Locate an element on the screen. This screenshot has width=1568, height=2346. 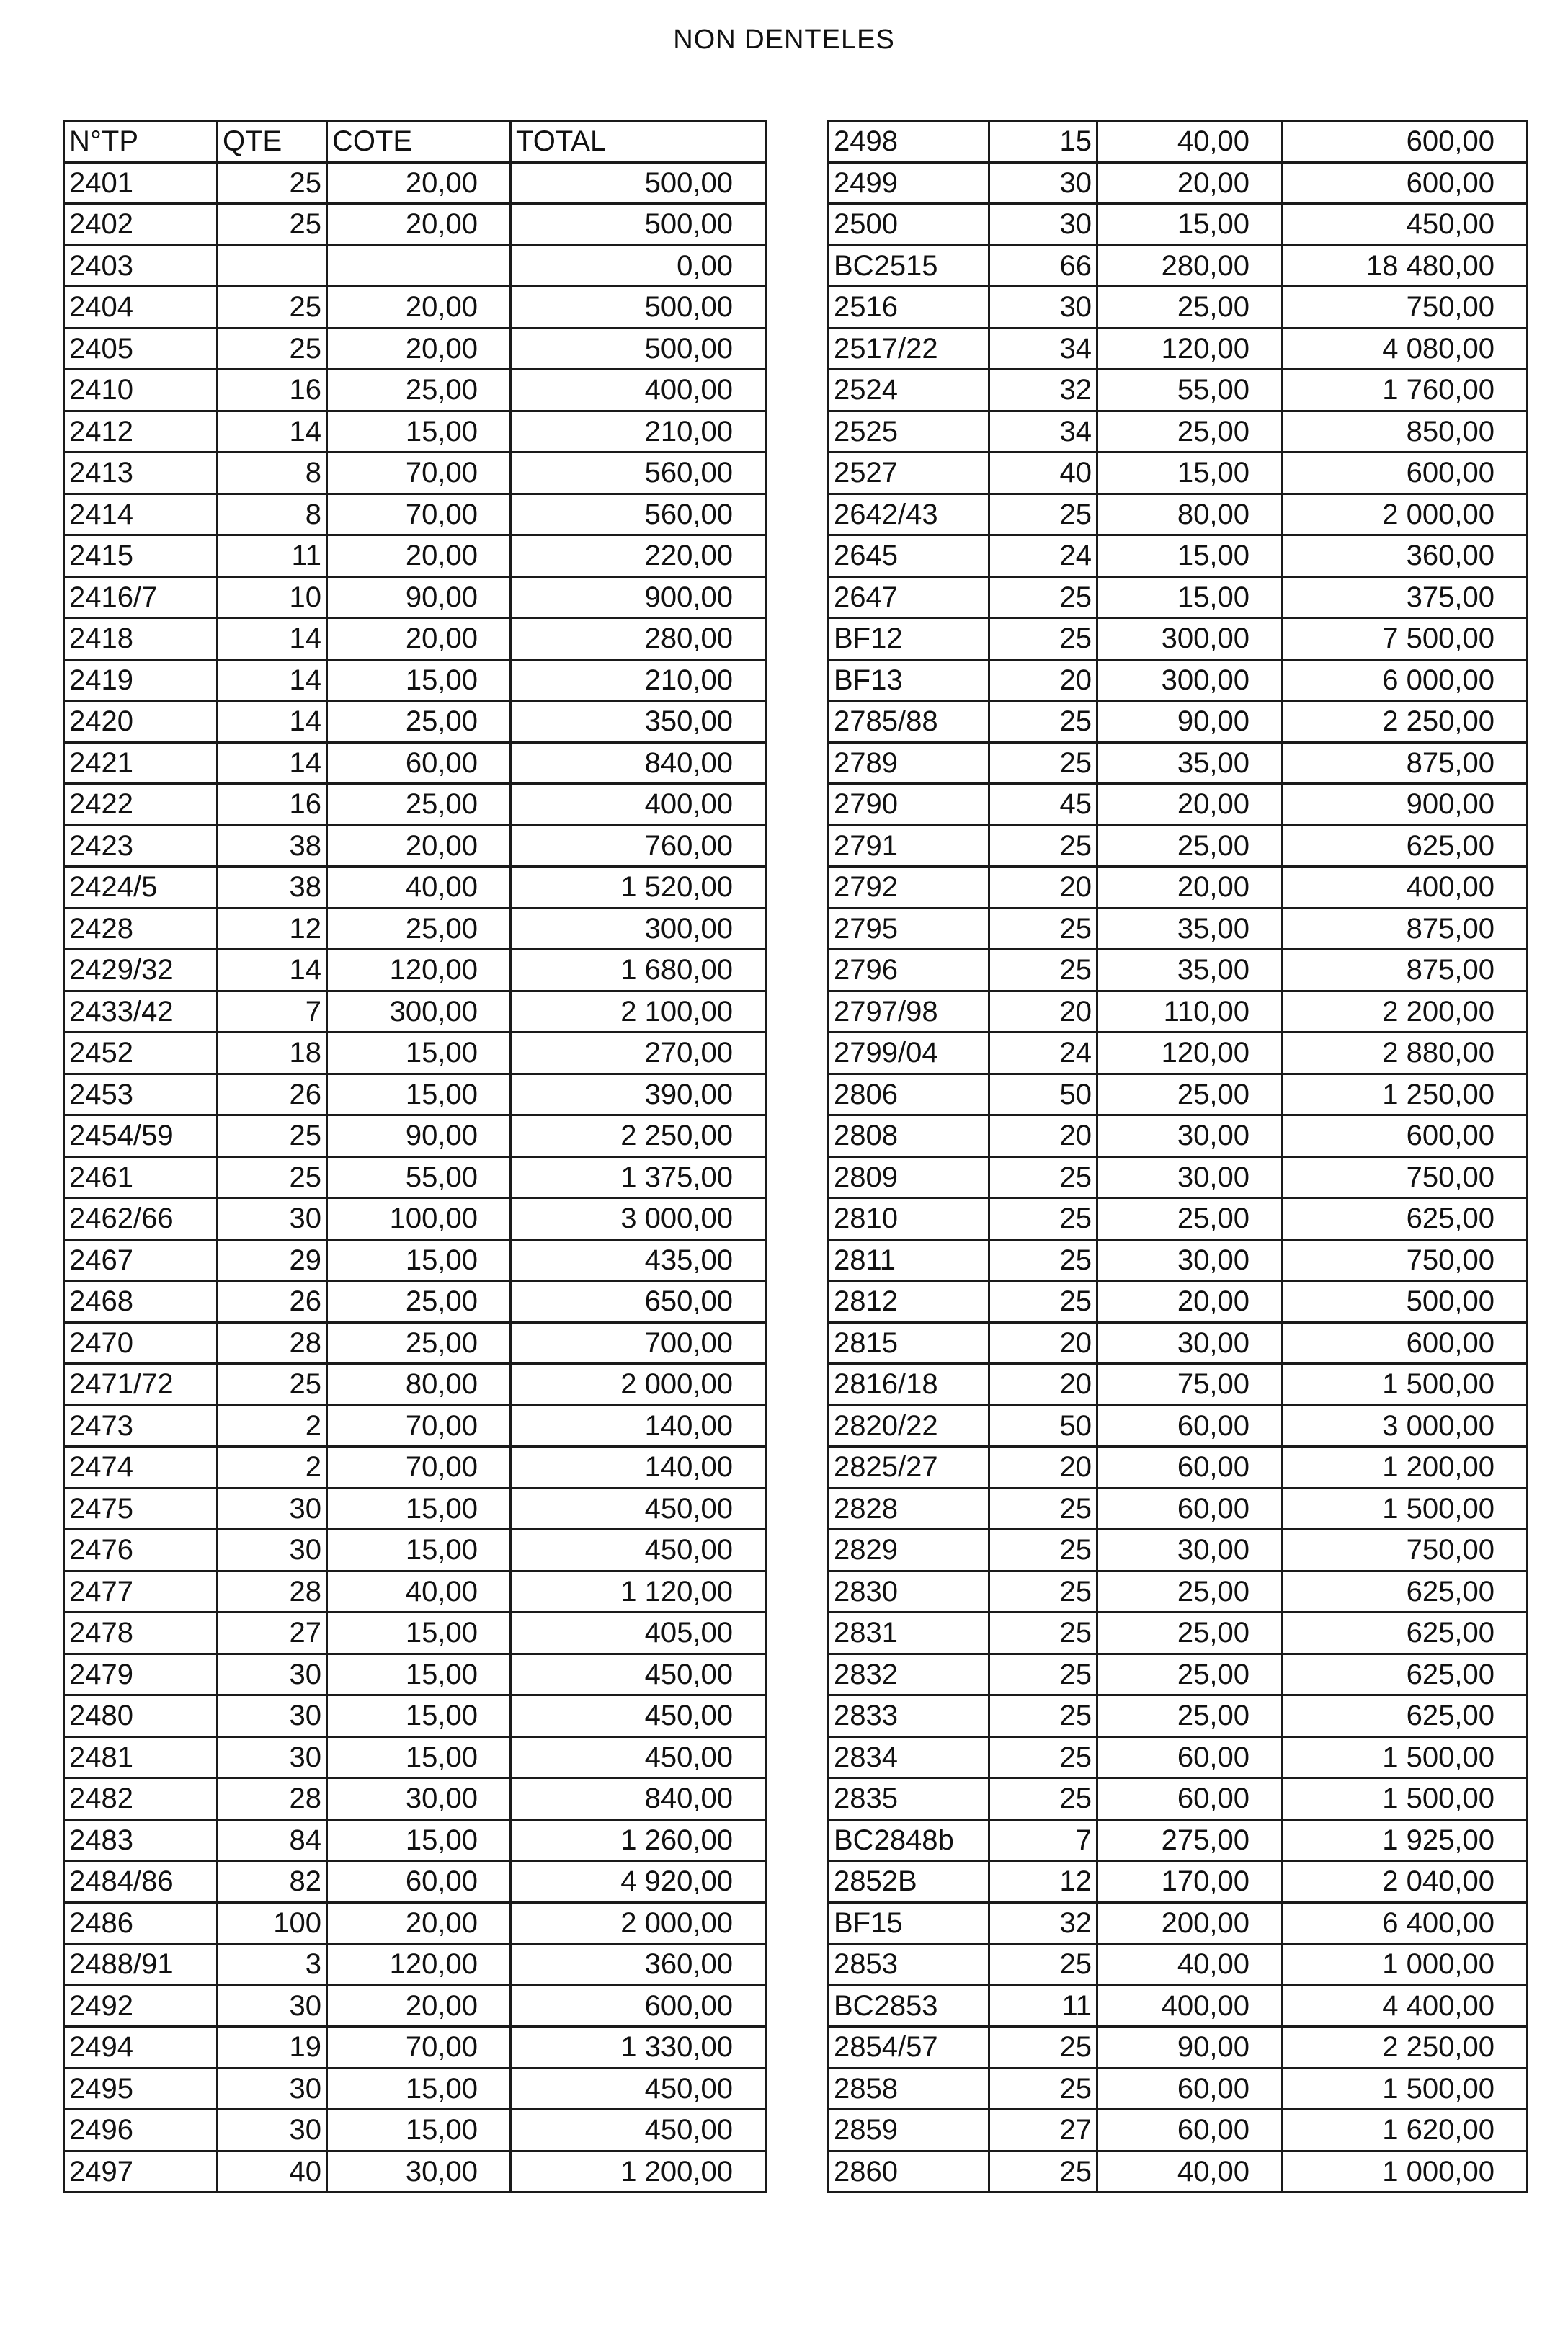
cote-cell: 40,00 is located at coordinates (419, 887).